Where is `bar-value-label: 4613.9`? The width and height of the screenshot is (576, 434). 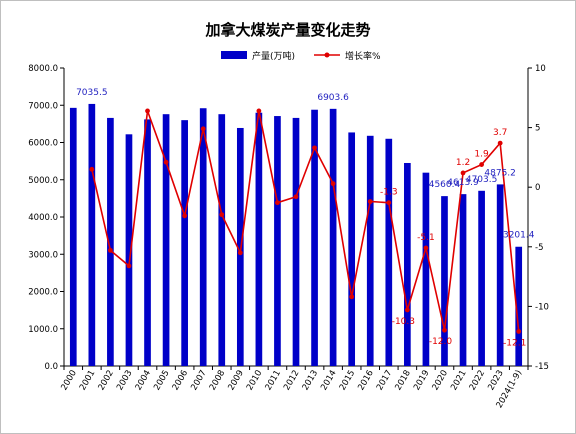
bar-value-label: 4613.9 is located at coordinates (463, 183).